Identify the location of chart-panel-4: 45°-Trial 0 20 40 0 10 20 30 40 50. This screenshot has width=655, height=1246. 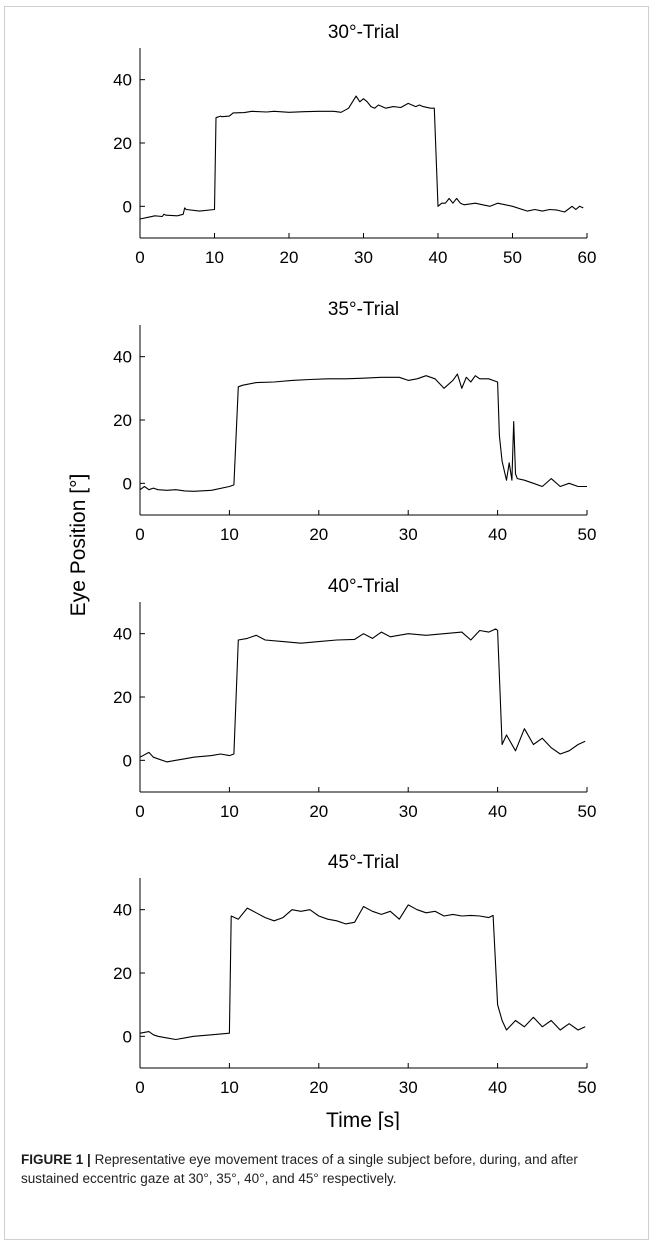
(354, 974).